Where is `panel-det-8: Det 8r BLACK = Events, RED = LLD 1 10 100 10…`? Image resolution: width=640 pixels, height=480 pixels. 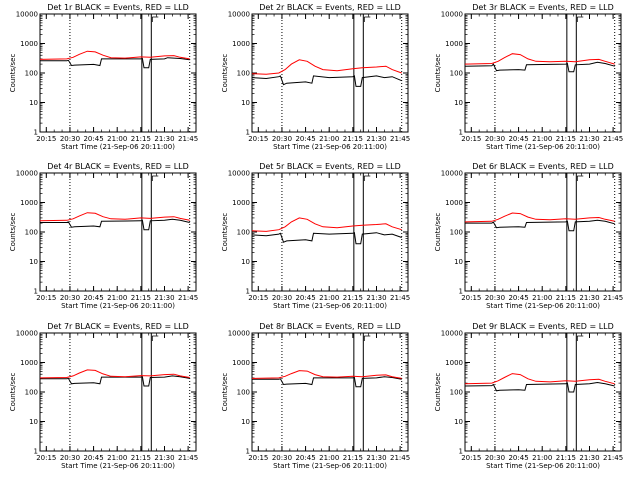 panel-det-8: Det 8r BLACK = Events, RED = LLD 1 10 100 10… is located at coordinates (315, 396).